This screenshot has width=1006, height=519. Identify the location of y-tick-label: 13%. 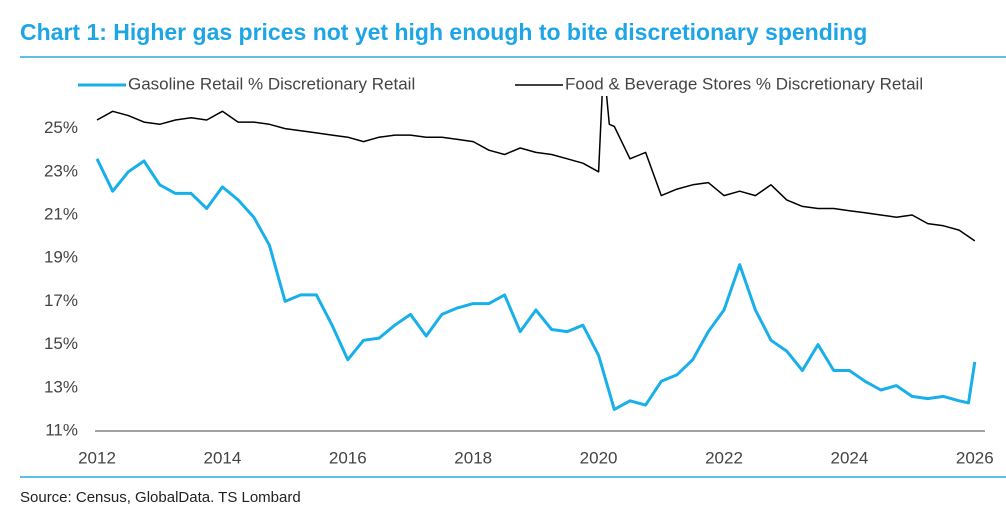
(61, 386).